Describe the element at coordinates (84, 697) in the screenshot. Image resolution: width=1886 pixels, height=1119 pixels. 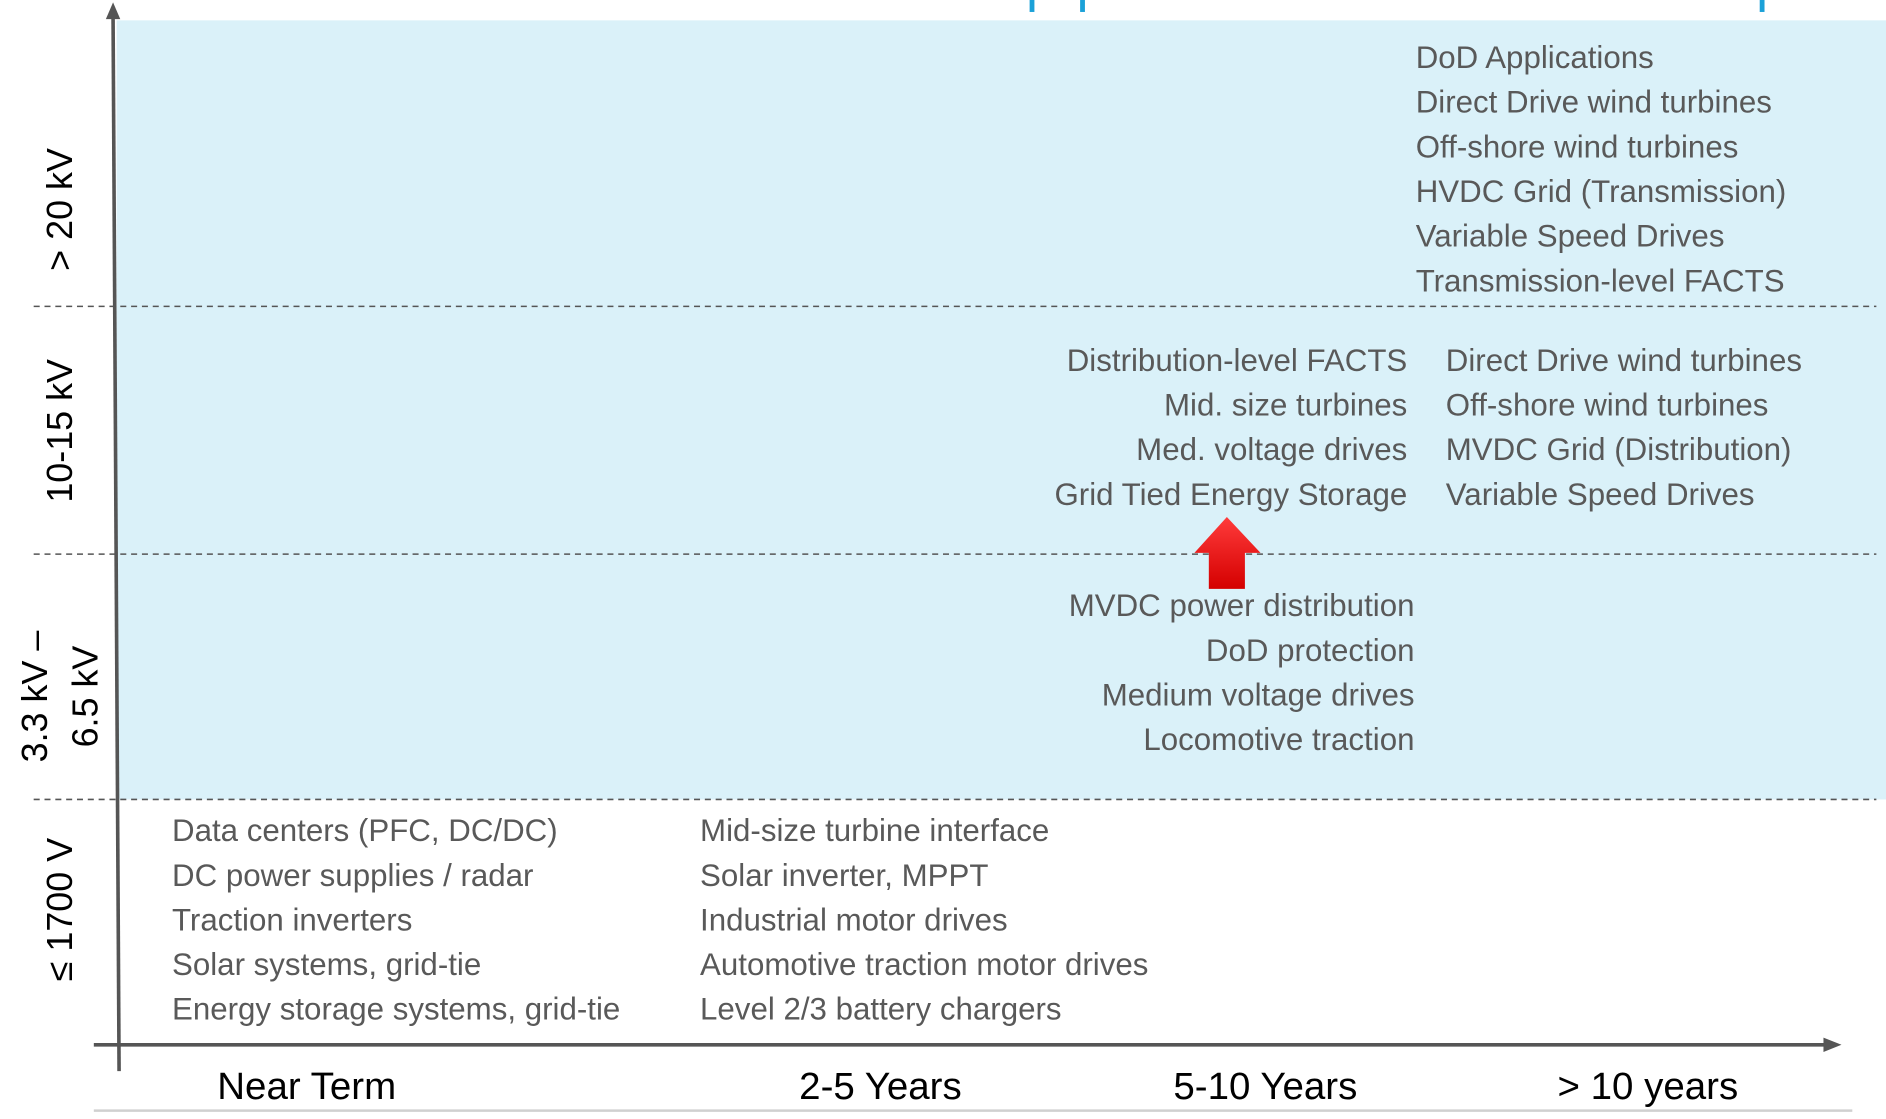
I see `y-axis-label: 6.5 kV` at that location.